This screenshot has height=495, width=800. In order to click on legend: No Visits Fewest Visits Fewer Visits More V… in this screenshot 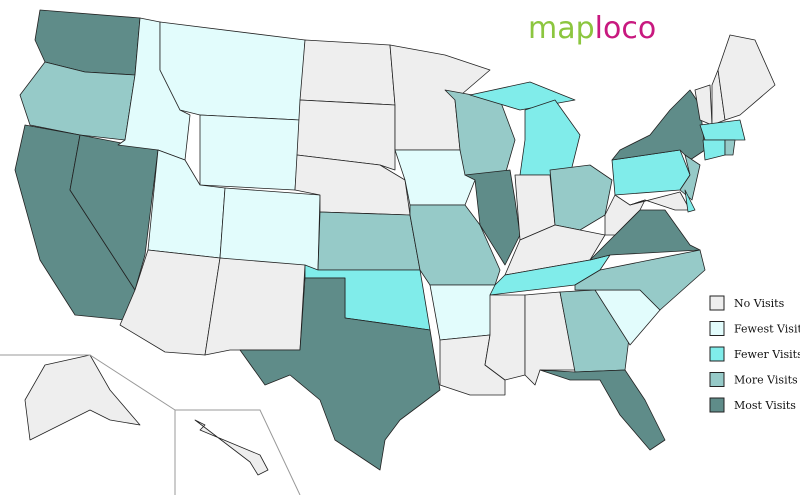, I will do `click(754, 354)`.